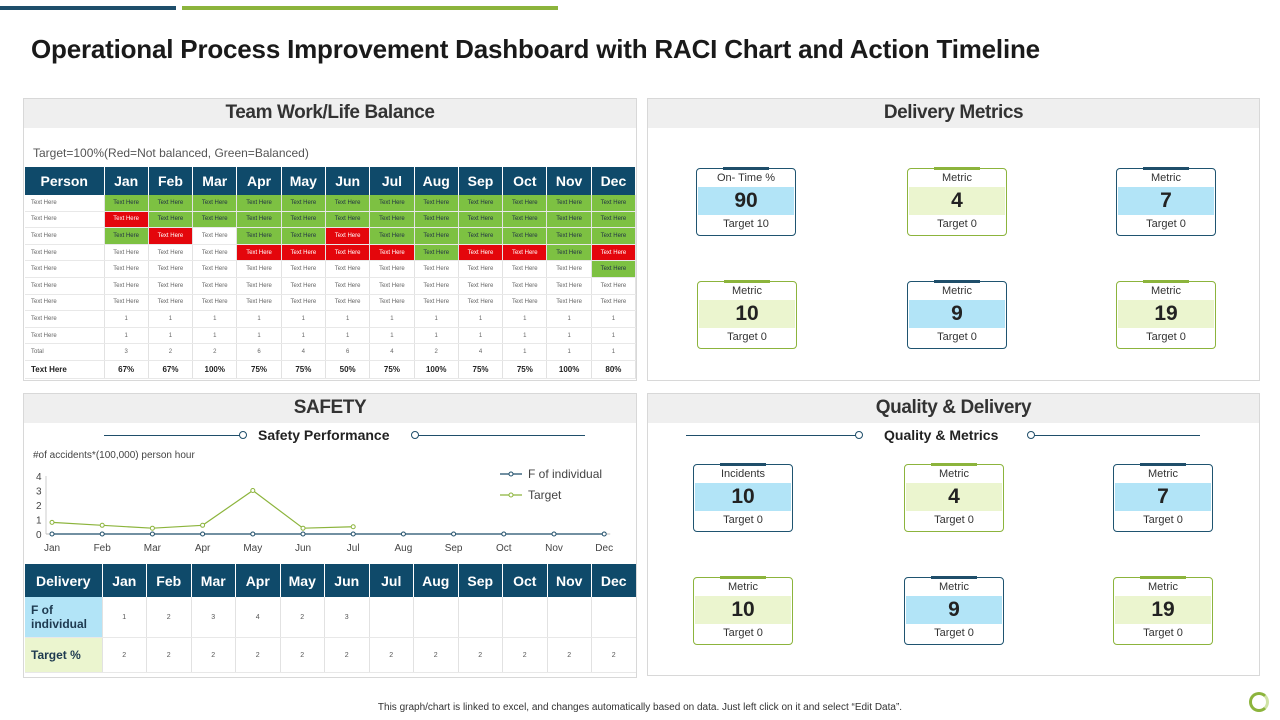 This screenshot has width=1280, height=720. I want to click on chart-y-axis-label: #of accidents*(100,000) person hour, so click(114, 455).